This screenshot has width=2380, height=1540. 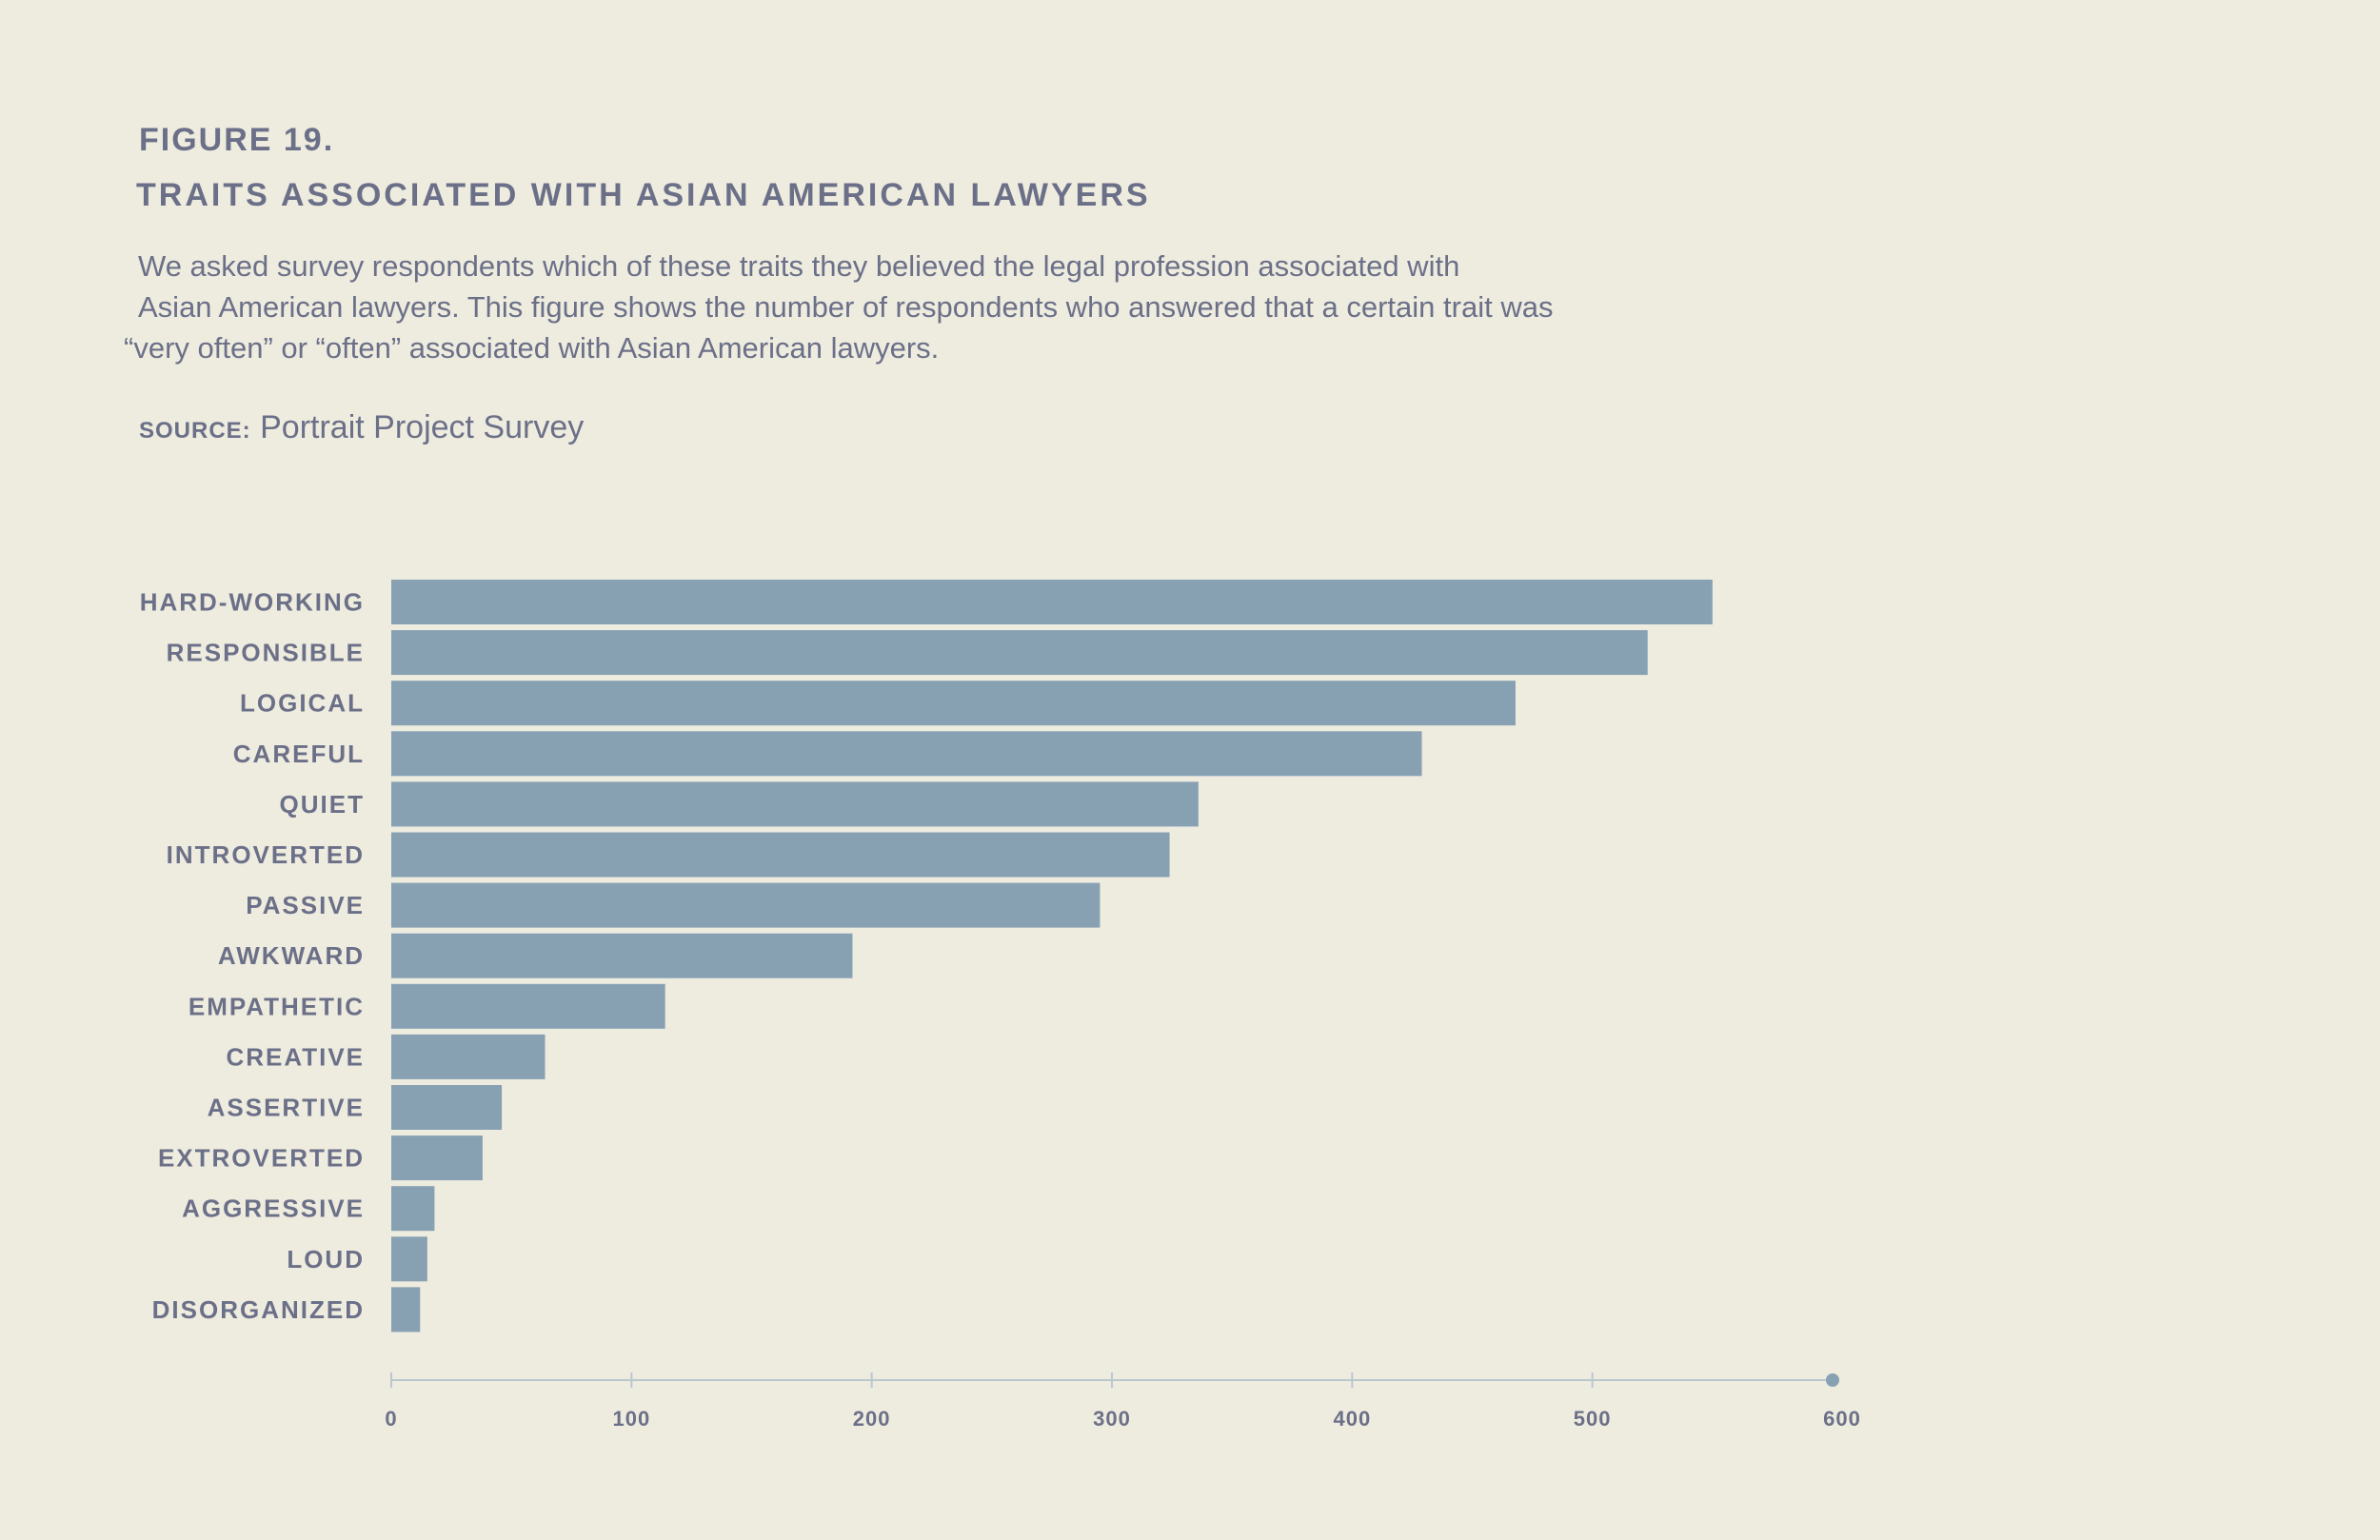 What do you see at coordinates (1842, 1419) in the screenshot?
I see `x-tick-label-600: 600` at bounding box center [1842, 1419].